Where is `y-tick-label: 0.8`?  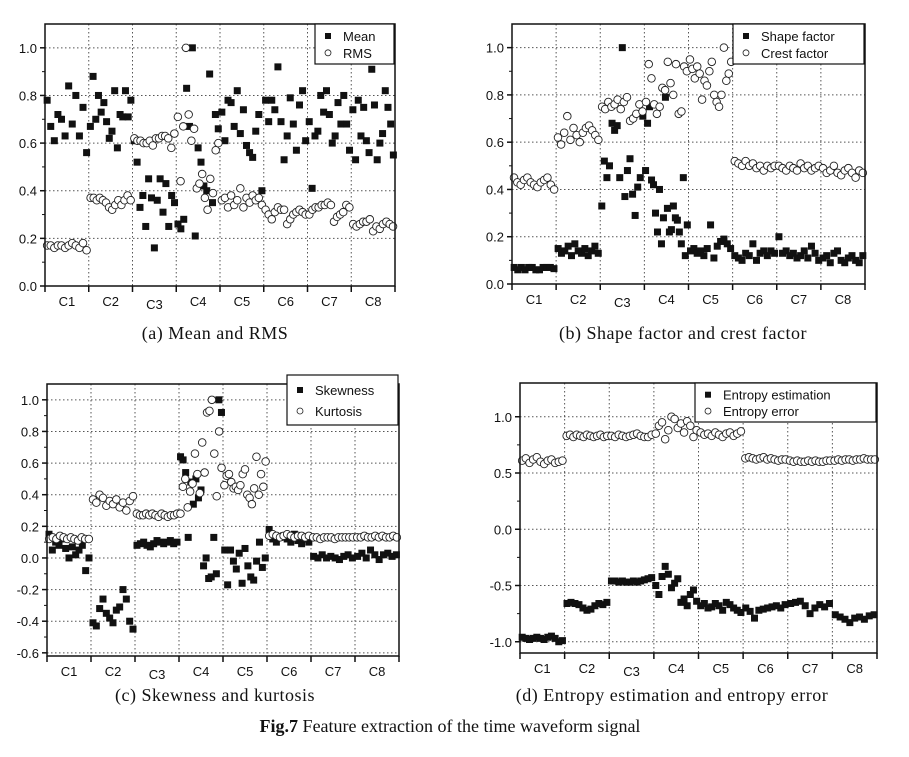
y-tick-label: 0.8 is located at coordinates (28, 95).